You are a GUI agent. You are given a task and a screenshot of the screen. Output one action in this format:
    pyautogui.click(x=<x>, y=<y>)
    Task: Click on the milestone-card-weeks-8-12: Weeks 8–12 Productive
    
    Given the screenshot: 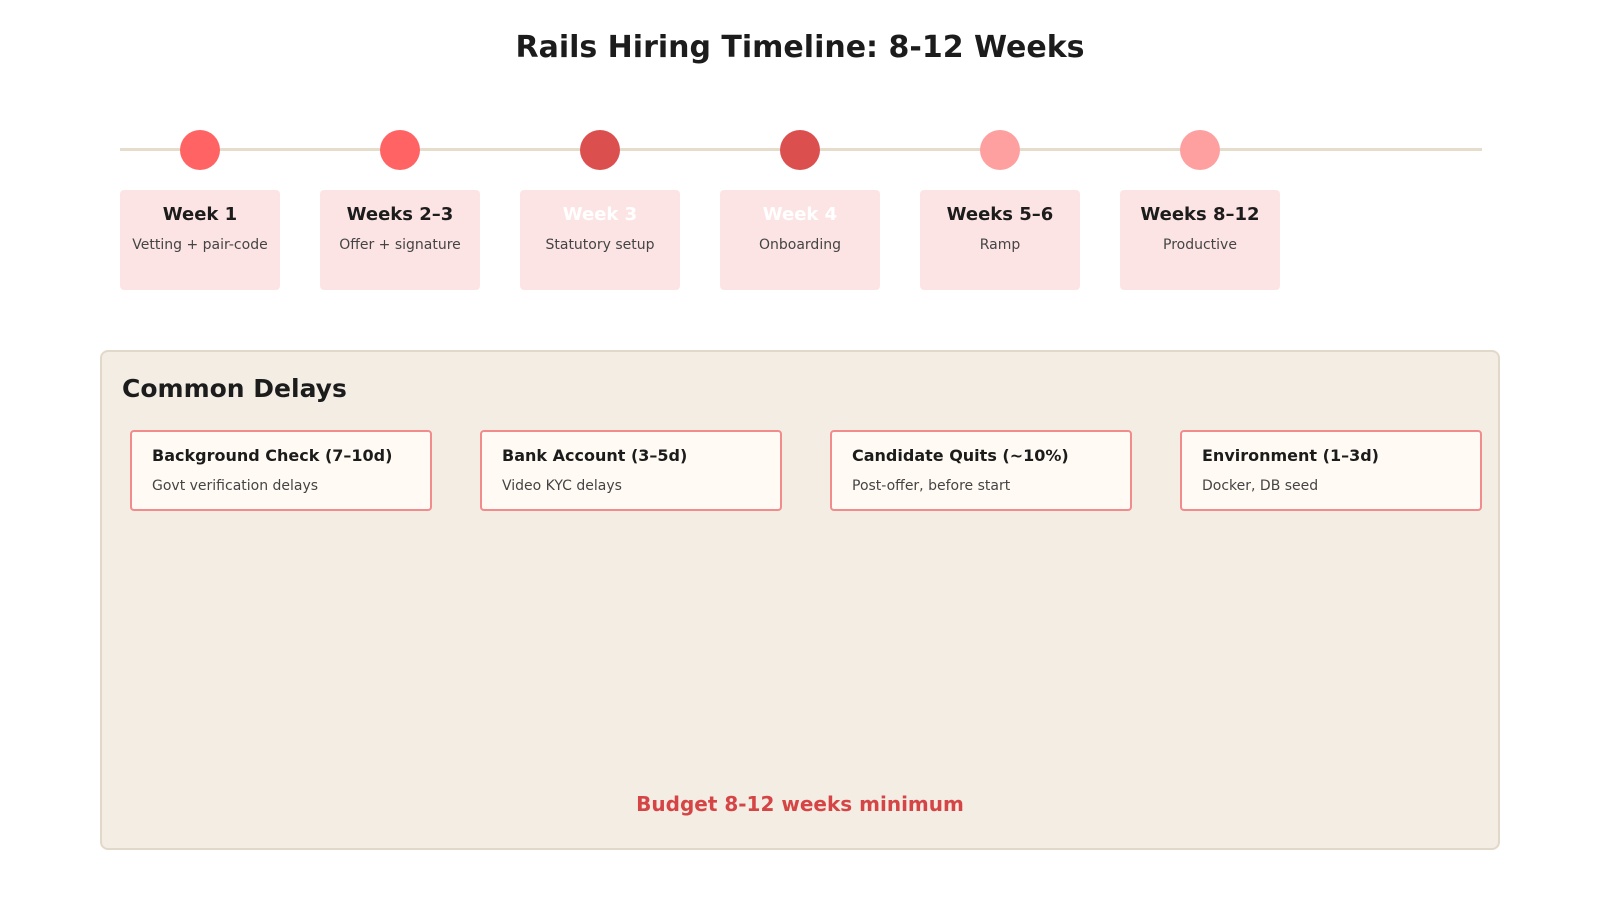 What is the action you would take?
    pyautogui.click(x=1200, y=240)
    